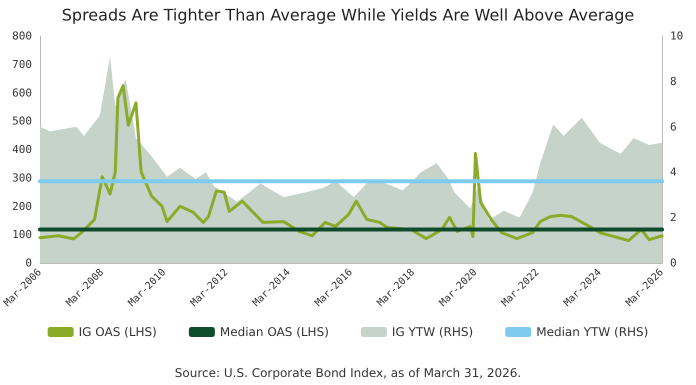 This screenshot has height=385, width=696. I want to click on y-tick-label: 100, so click(22, 235).